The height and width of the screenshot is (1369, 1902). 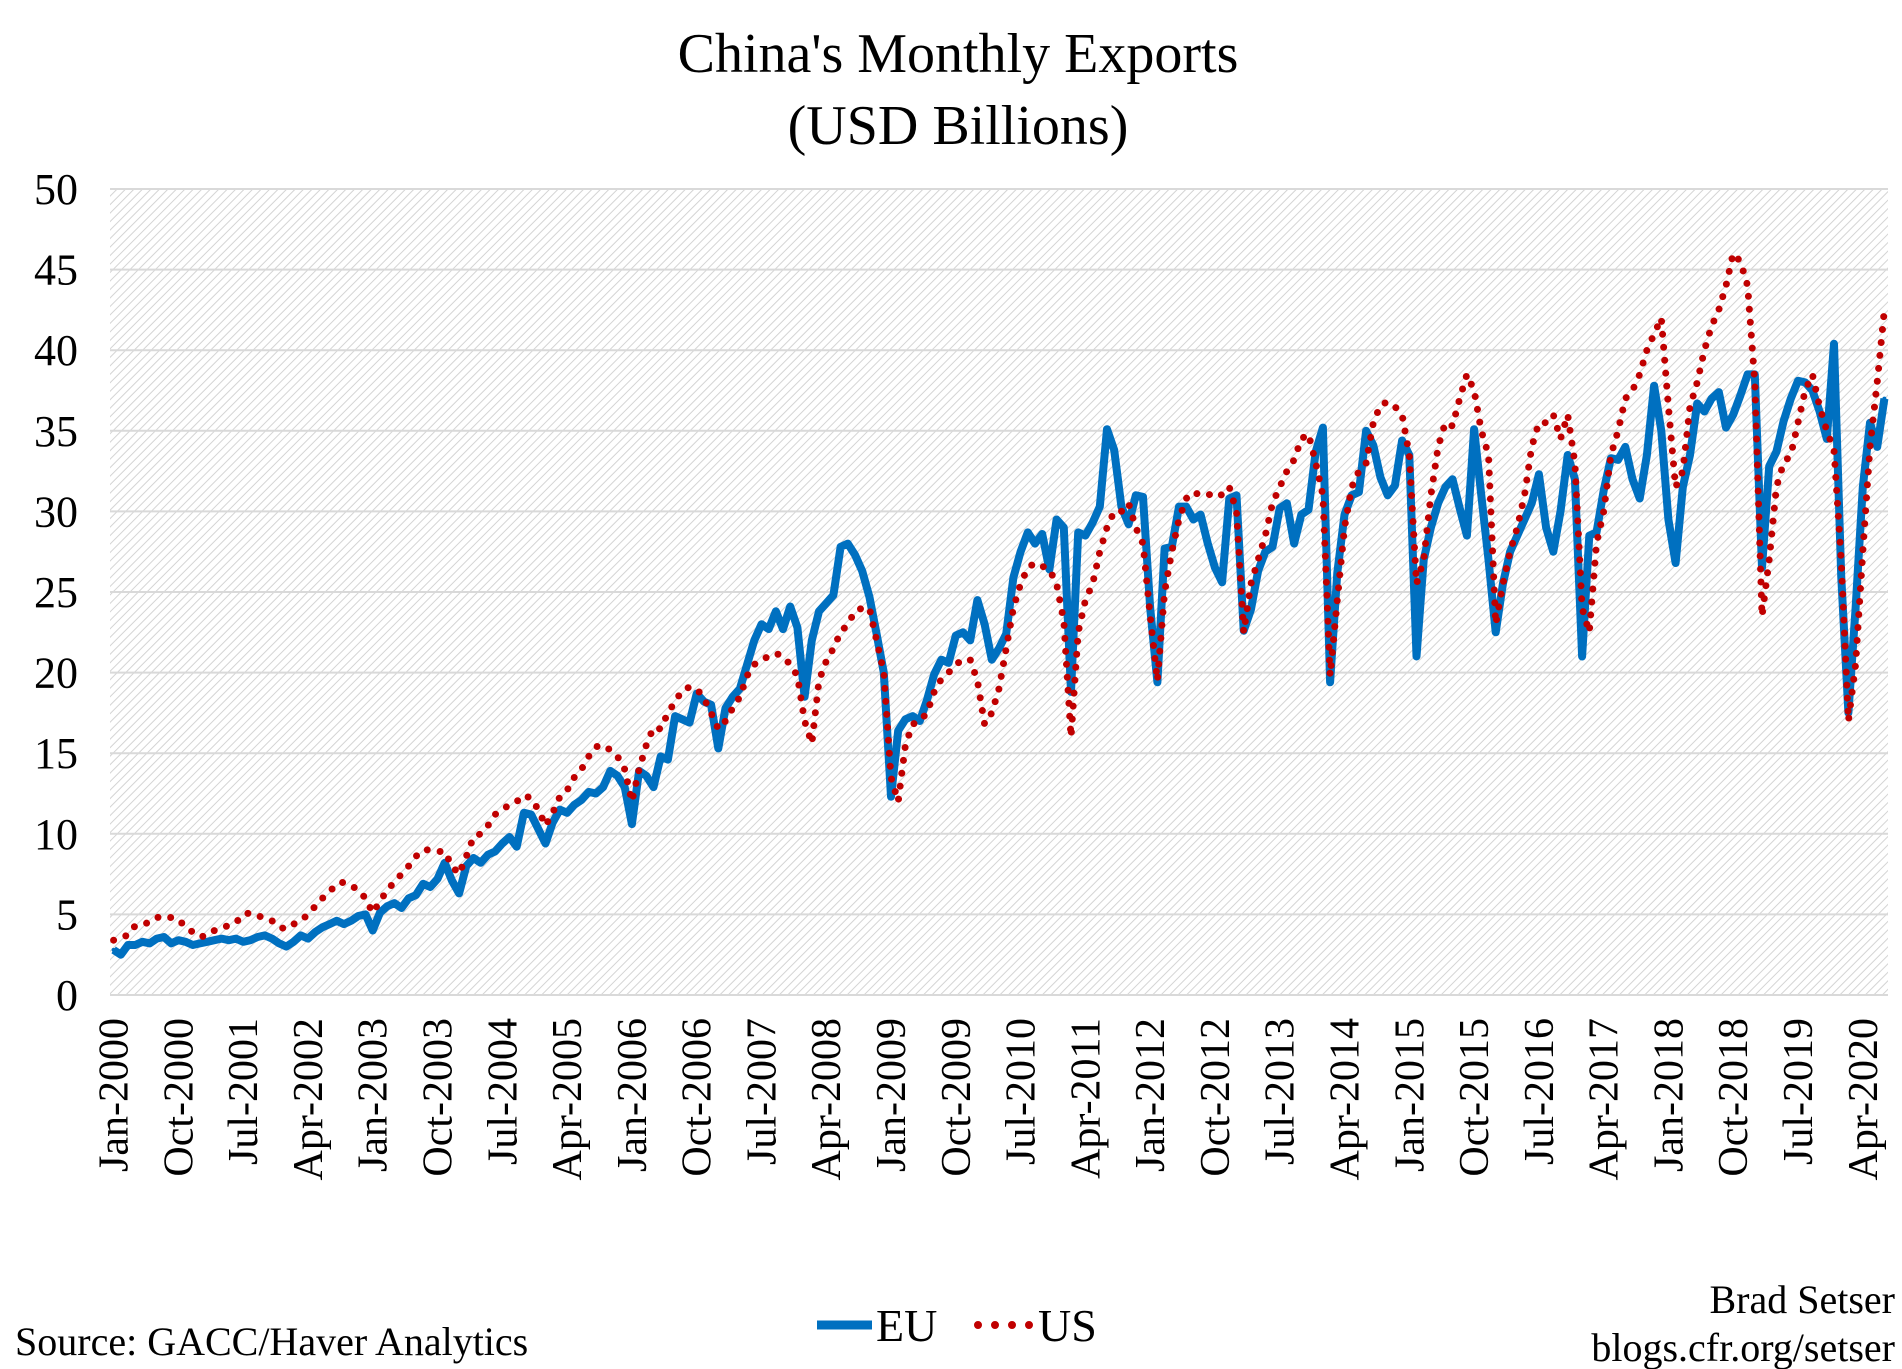 What do you see at coordinates (309, 1099) in the screenshot?
I see `x-tick-label: Apr-2002` at bounding box center [309, 1099].